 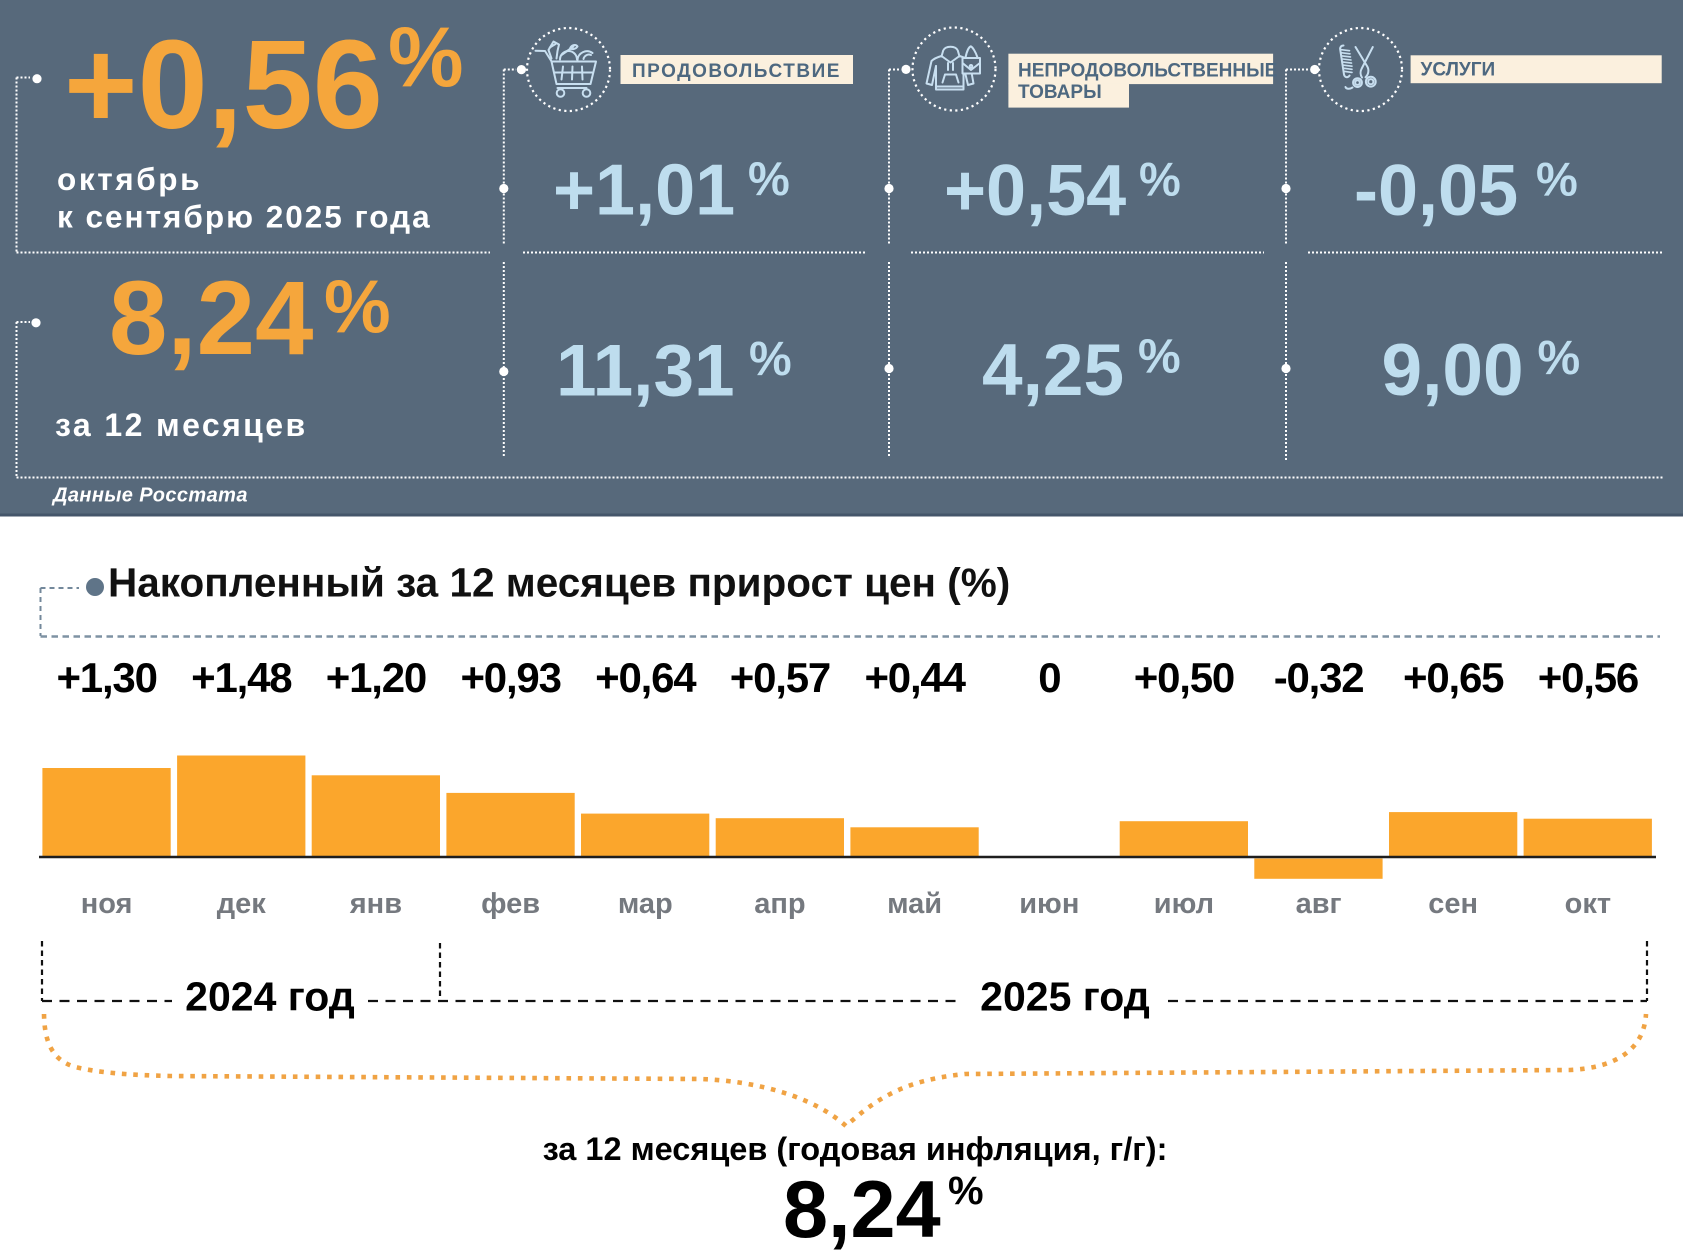 I want to click on svg-text: сен, so click(x=1453, y=904).